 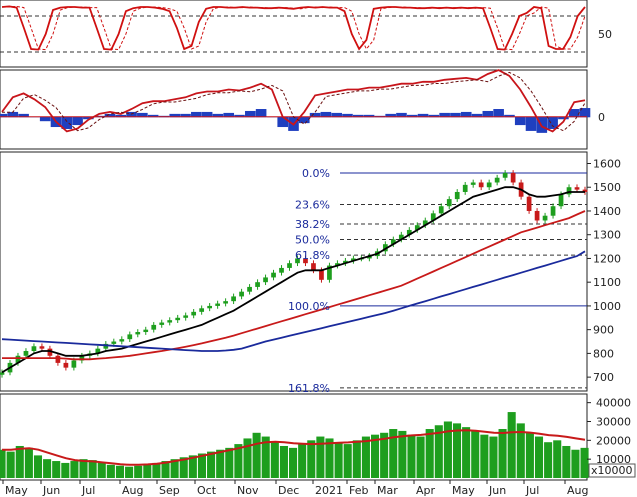 What do you see at coordinates (329, 490) in the screenshot?
I see `month-label: 2021` at bounding box center [329, 490].